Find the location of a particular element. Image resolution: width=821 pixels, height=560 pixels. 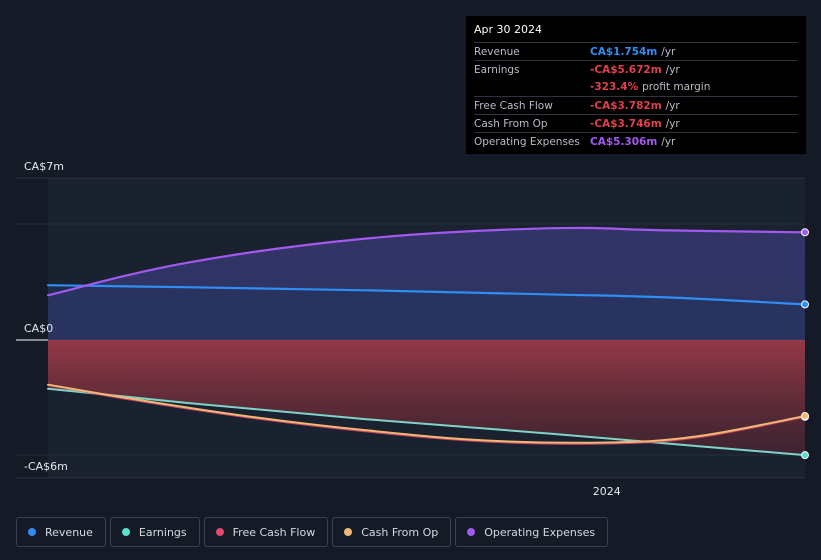

tooltip-row-label: Free Cash Flow is located at coordinates (513, 105).